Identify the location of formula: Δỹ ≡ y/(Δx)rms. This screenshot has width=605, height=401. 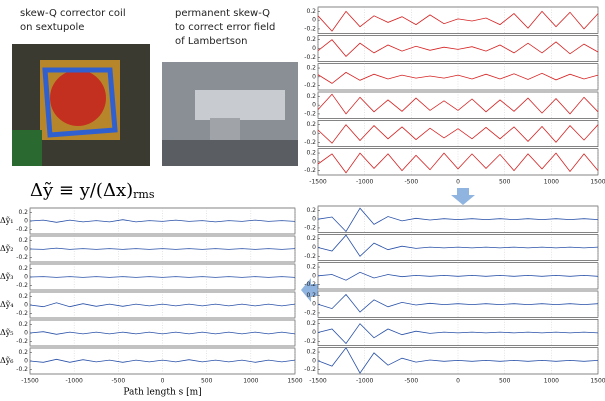
(92, 190).